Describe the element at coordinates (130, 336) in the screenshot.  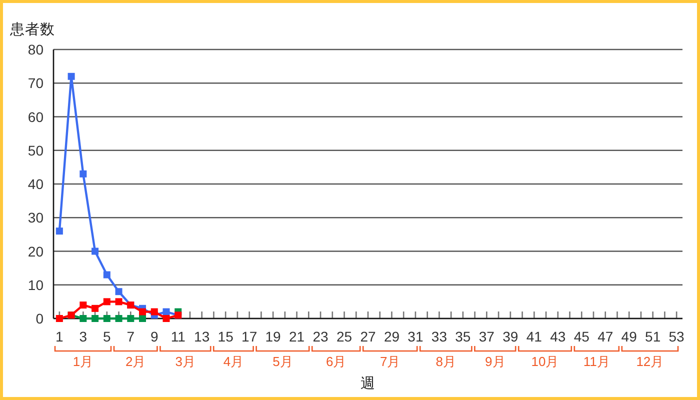
I see `x-tick-label: 7` at that location.